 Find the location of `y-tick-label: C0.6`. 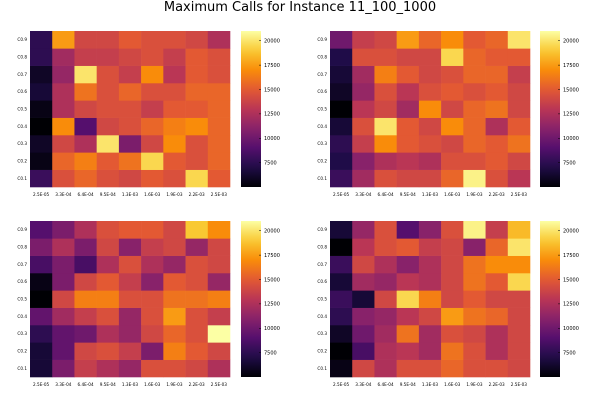

y-tick-label: C0.6 is located at coordinates (22, 281).